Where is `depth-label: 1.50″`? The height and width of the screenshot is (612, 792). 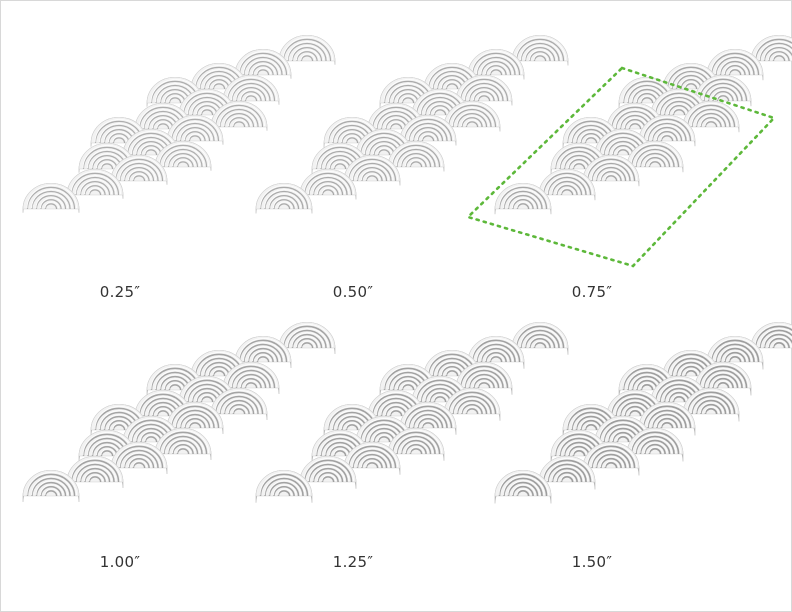 depth-label: 1.50″ is located at coordinates (592, 562).